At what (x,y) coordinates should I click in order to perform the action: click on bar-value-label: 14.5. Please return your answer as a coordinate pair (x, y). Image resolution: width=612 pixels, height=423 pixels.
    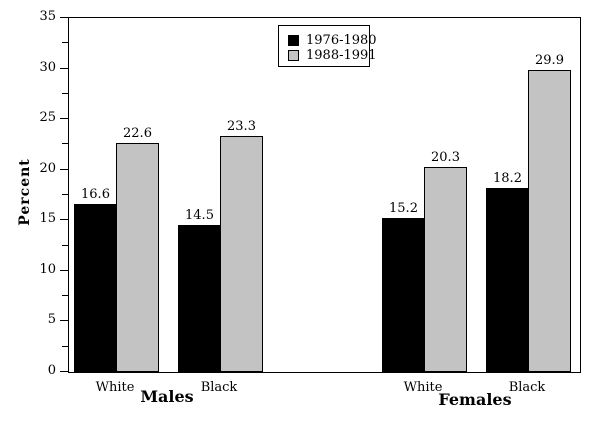
    Looking at the image, I should click on (199, 215).